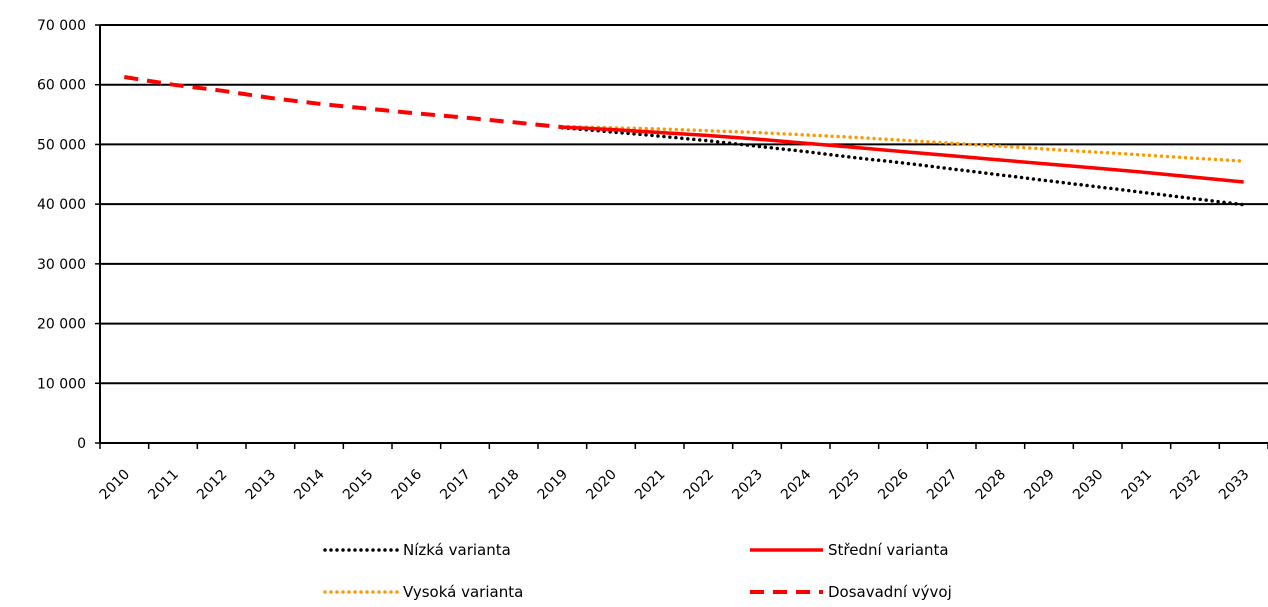 The width and height of the screenshot is (1268, 607). Describe the element at coordinates (845, 485) in the screenshot. I see `x-tick-label: 2025` at that location.